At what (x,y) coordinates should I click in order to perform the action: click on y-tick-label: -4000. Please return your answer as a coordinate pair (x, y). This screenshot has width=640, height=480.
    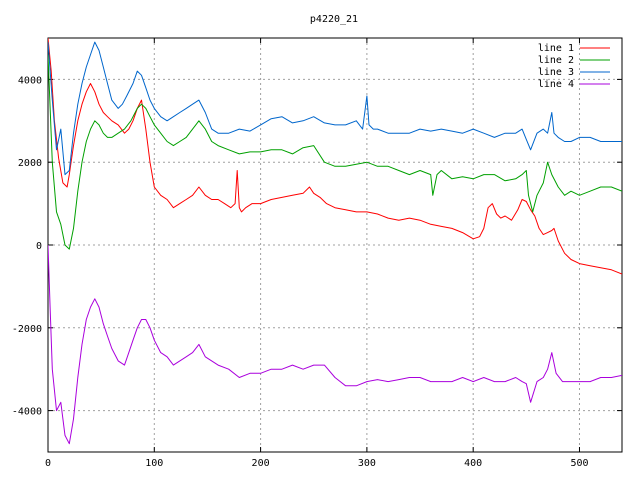
    Looking at the image, I should click on (27, 412).